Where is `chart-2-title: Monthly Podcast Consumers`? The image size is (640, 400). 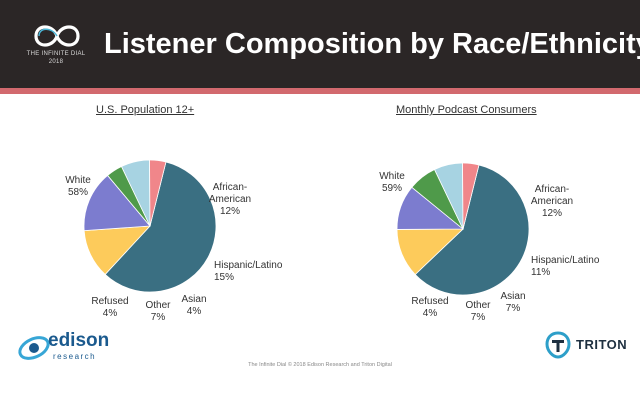 chart-2-title: Monthly Podcast Consumers is located at coordinates (466, 110).